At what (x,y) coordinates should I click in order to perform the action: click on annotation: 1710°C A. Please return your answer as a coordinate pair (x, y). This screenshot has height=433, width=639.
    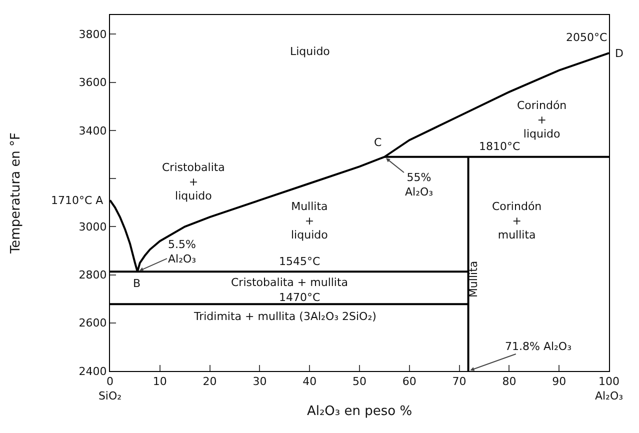
    Looking at the image, I should click on (77, 200).